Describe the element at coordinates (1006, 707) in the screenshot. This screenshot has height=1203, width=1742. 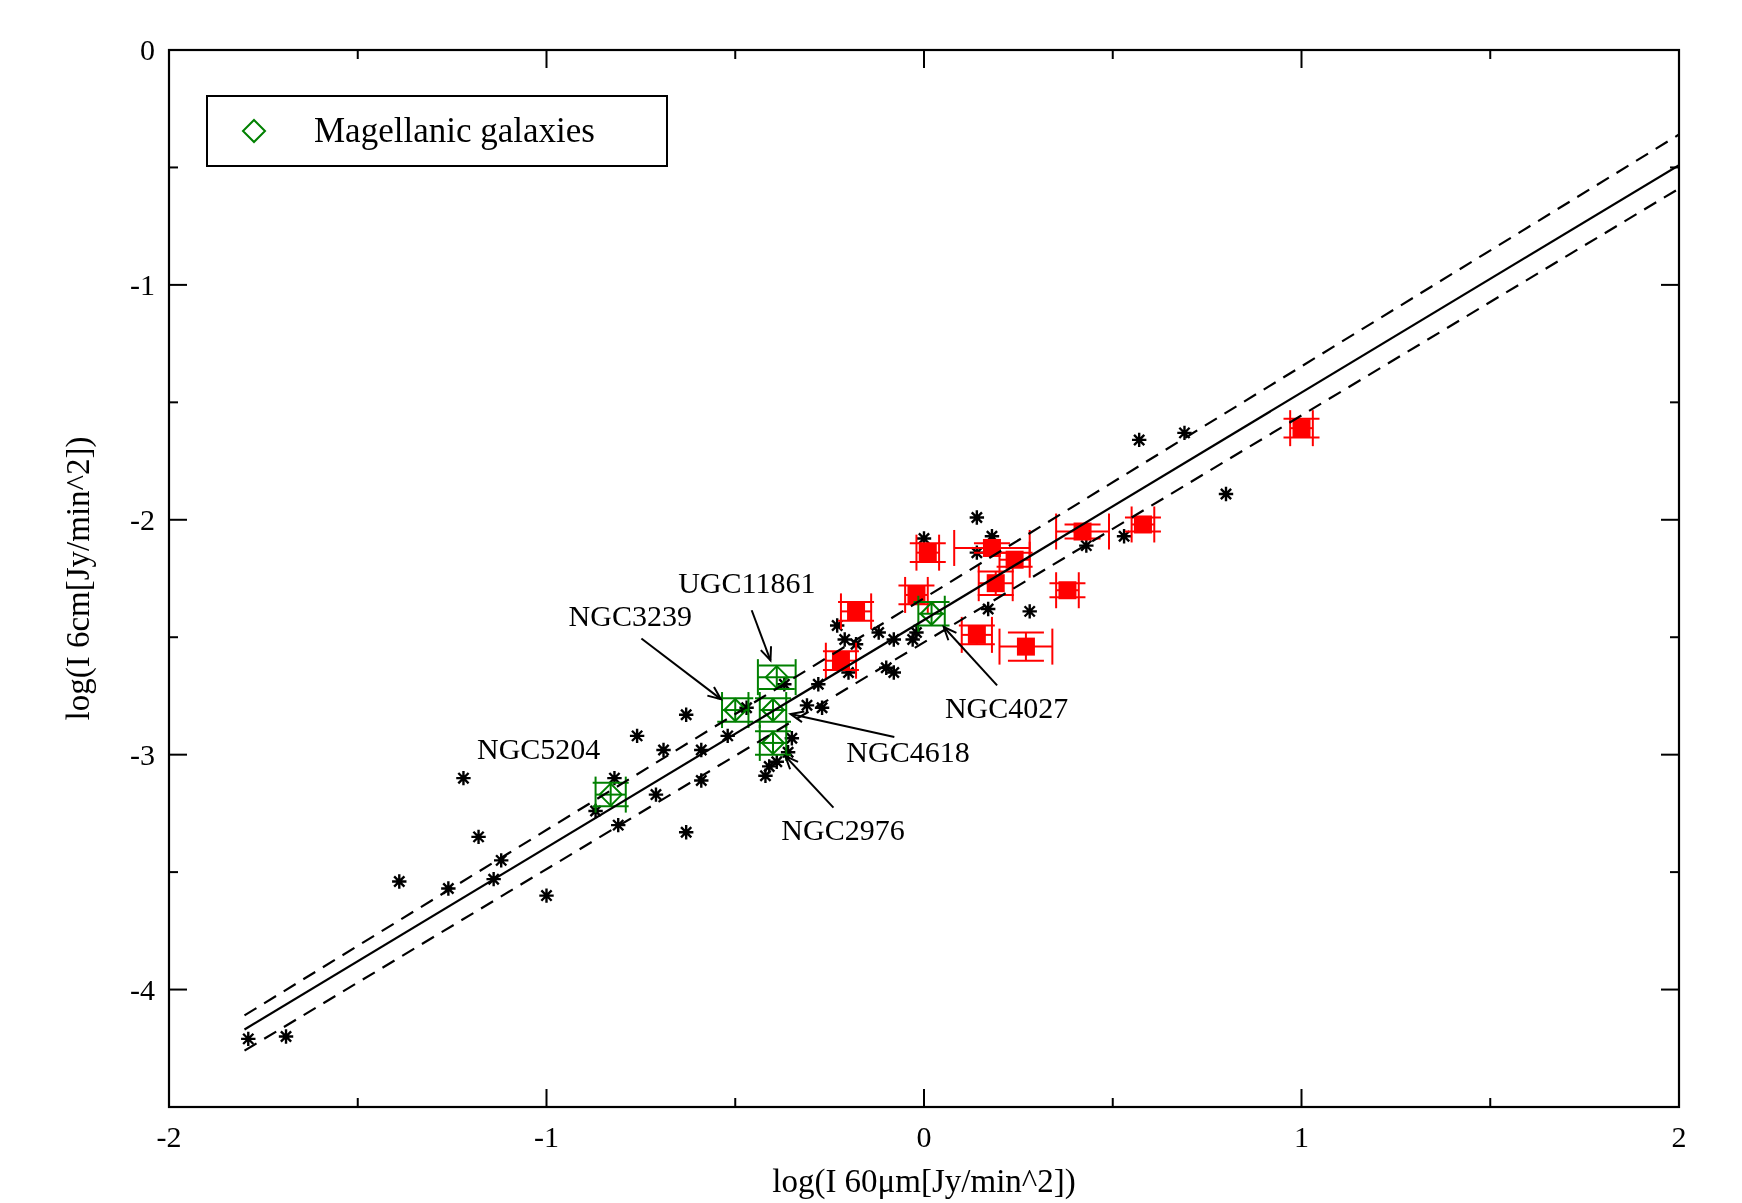
I see `annotation: NGC4027` at that location.